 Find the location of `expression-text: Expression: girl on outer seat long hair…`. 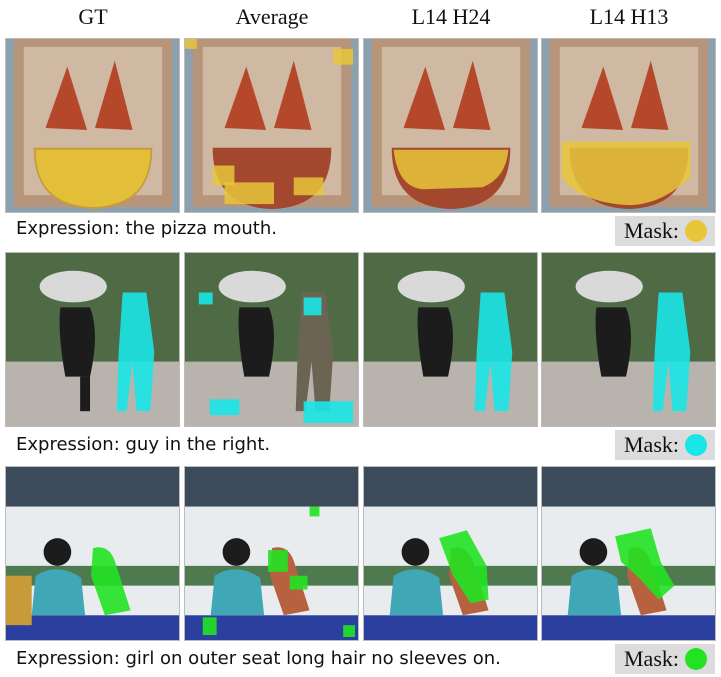

expression-text: Expression: girl on outer seat long hair… is located at coordinates (258, 658).